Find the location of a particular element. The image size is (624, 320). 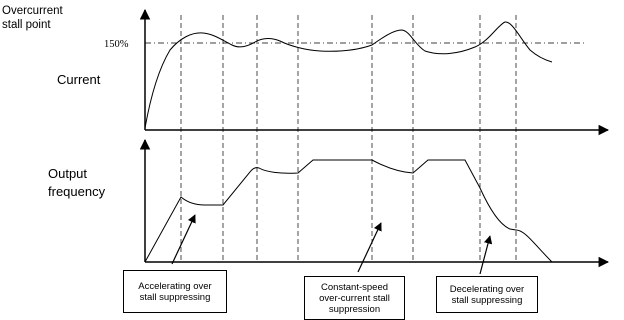

callout-text: suppression is located at coordinates (354, 309).